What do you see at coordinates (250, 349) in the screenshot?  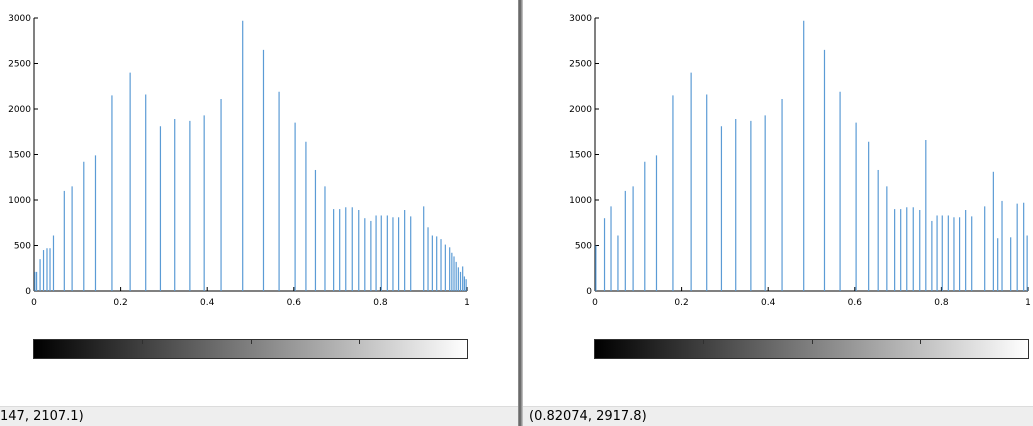 I see `grayscale-colorbar-left` at bounding box center [250, 349].